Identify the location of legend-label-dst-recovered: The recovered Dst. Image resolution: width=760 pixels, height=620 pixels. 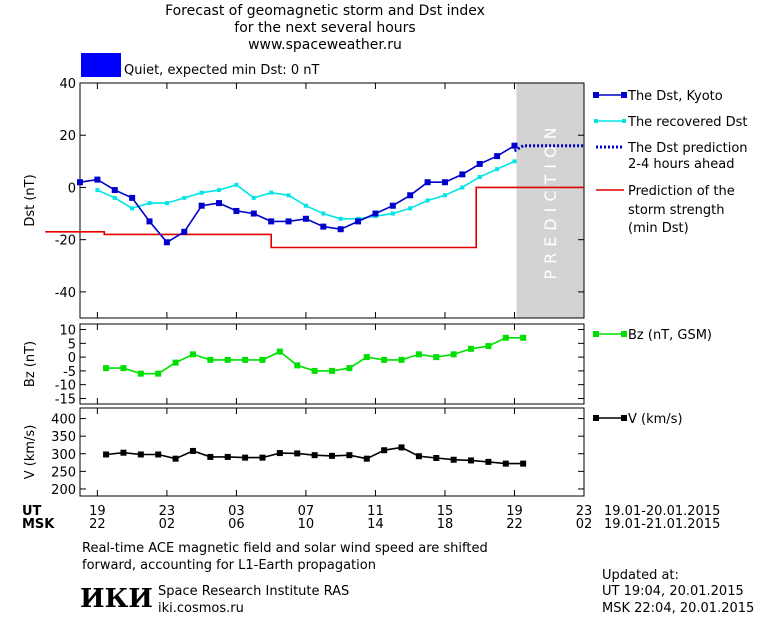
(687, 122).